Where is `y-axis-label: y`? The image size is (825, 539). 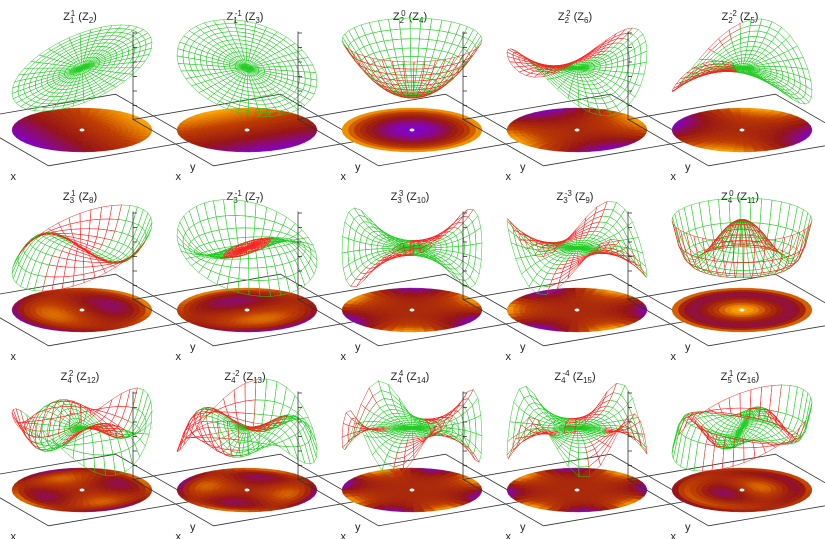
y-axis-label: y is located at coordinates (358, 168).